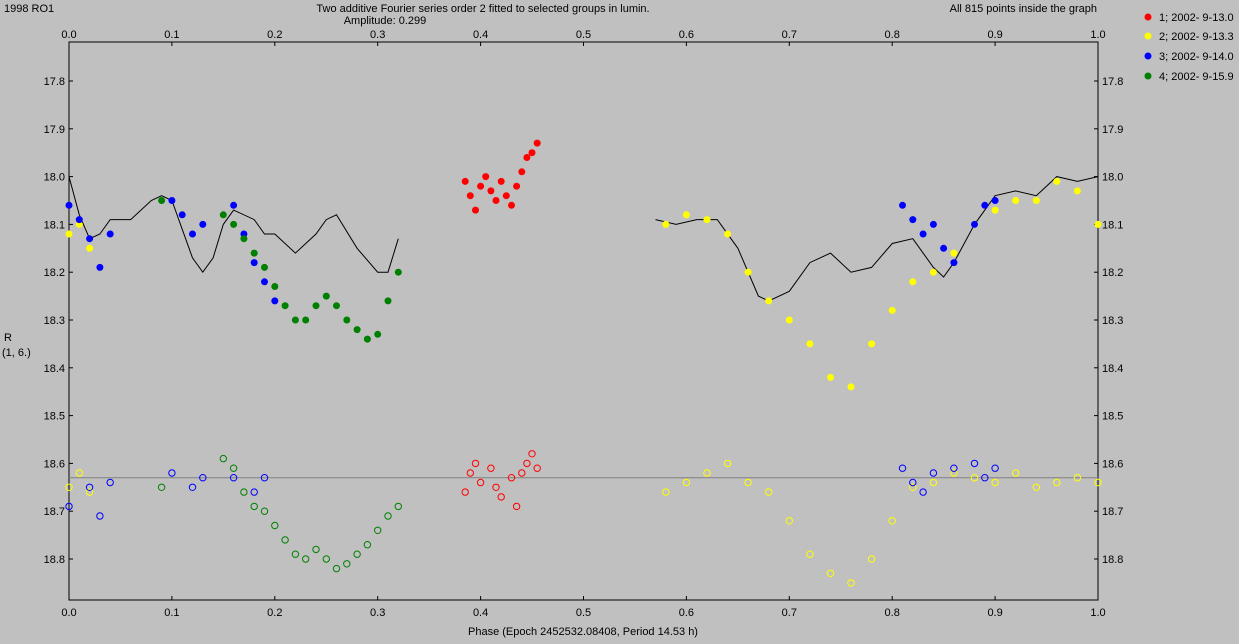 This screenshot has width=1239, height=644. Describe the element at coordinates (892, 35) in the screenshot. I see `x-tick-label-top: 0.8` at that location.